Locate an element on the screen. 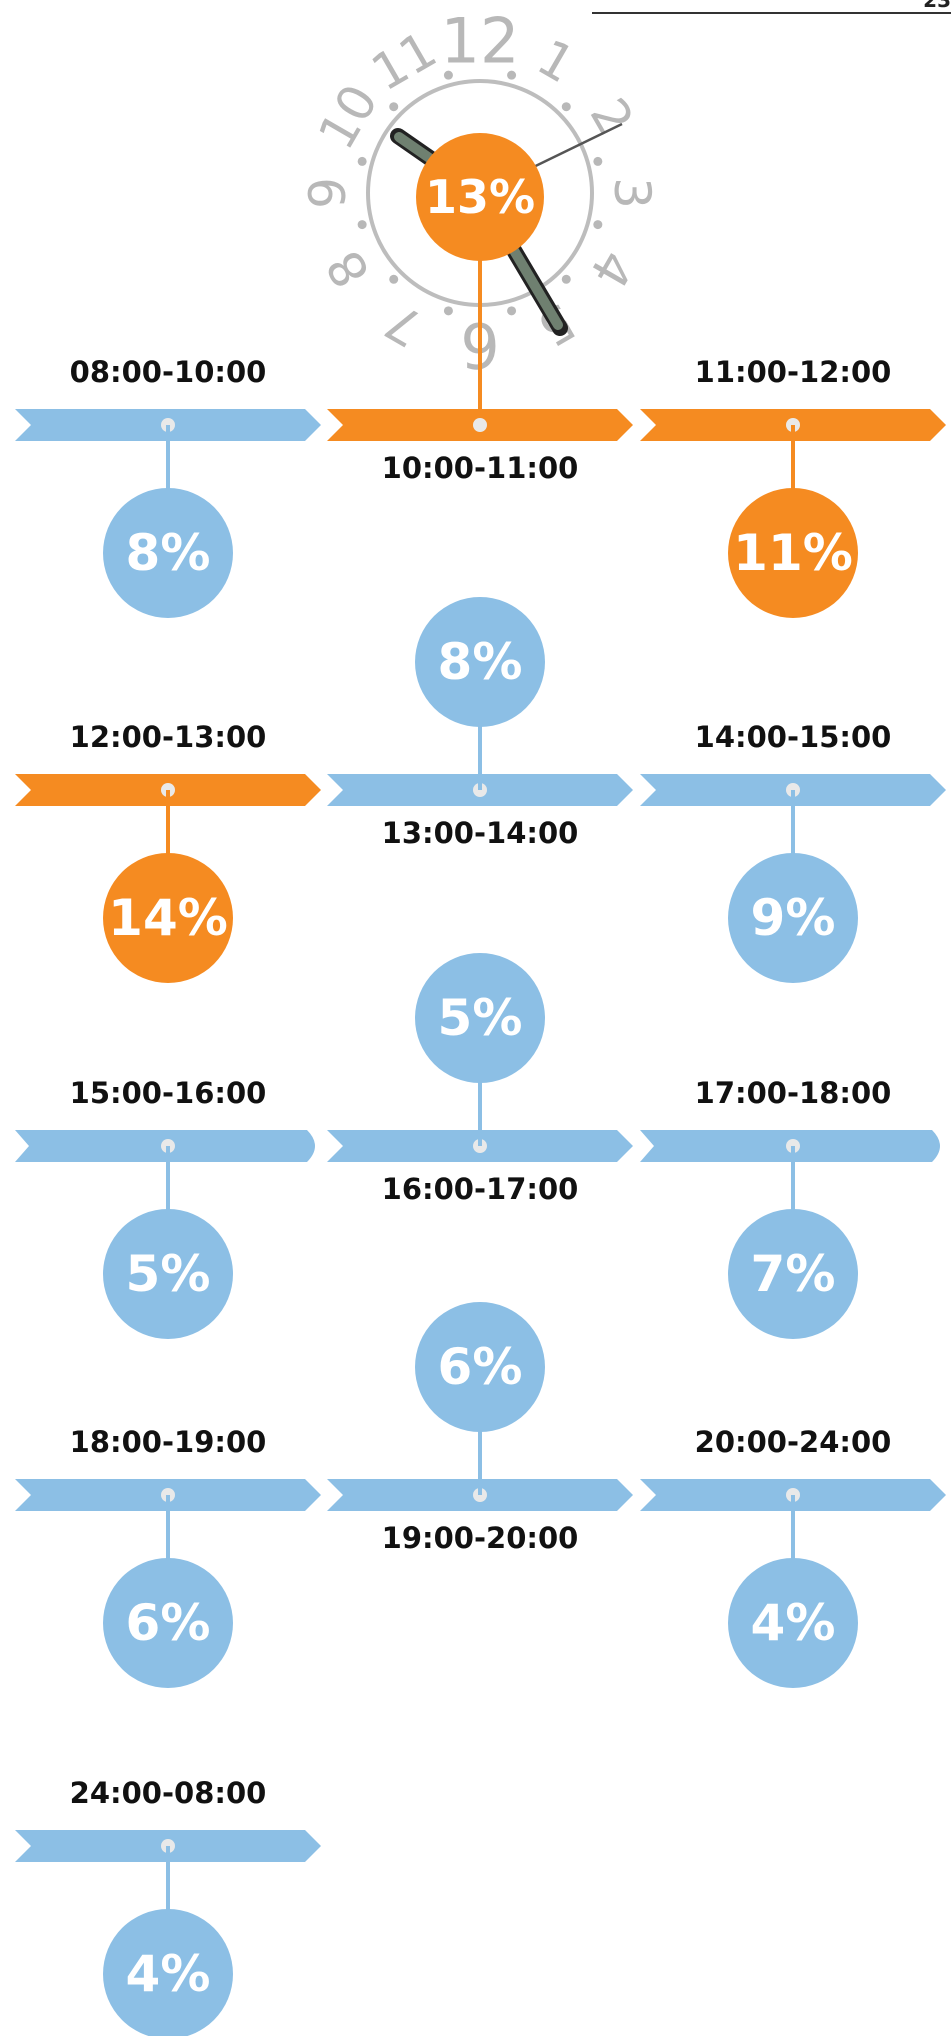  clock-numeral: 9 is located at coordinates (328, 193).